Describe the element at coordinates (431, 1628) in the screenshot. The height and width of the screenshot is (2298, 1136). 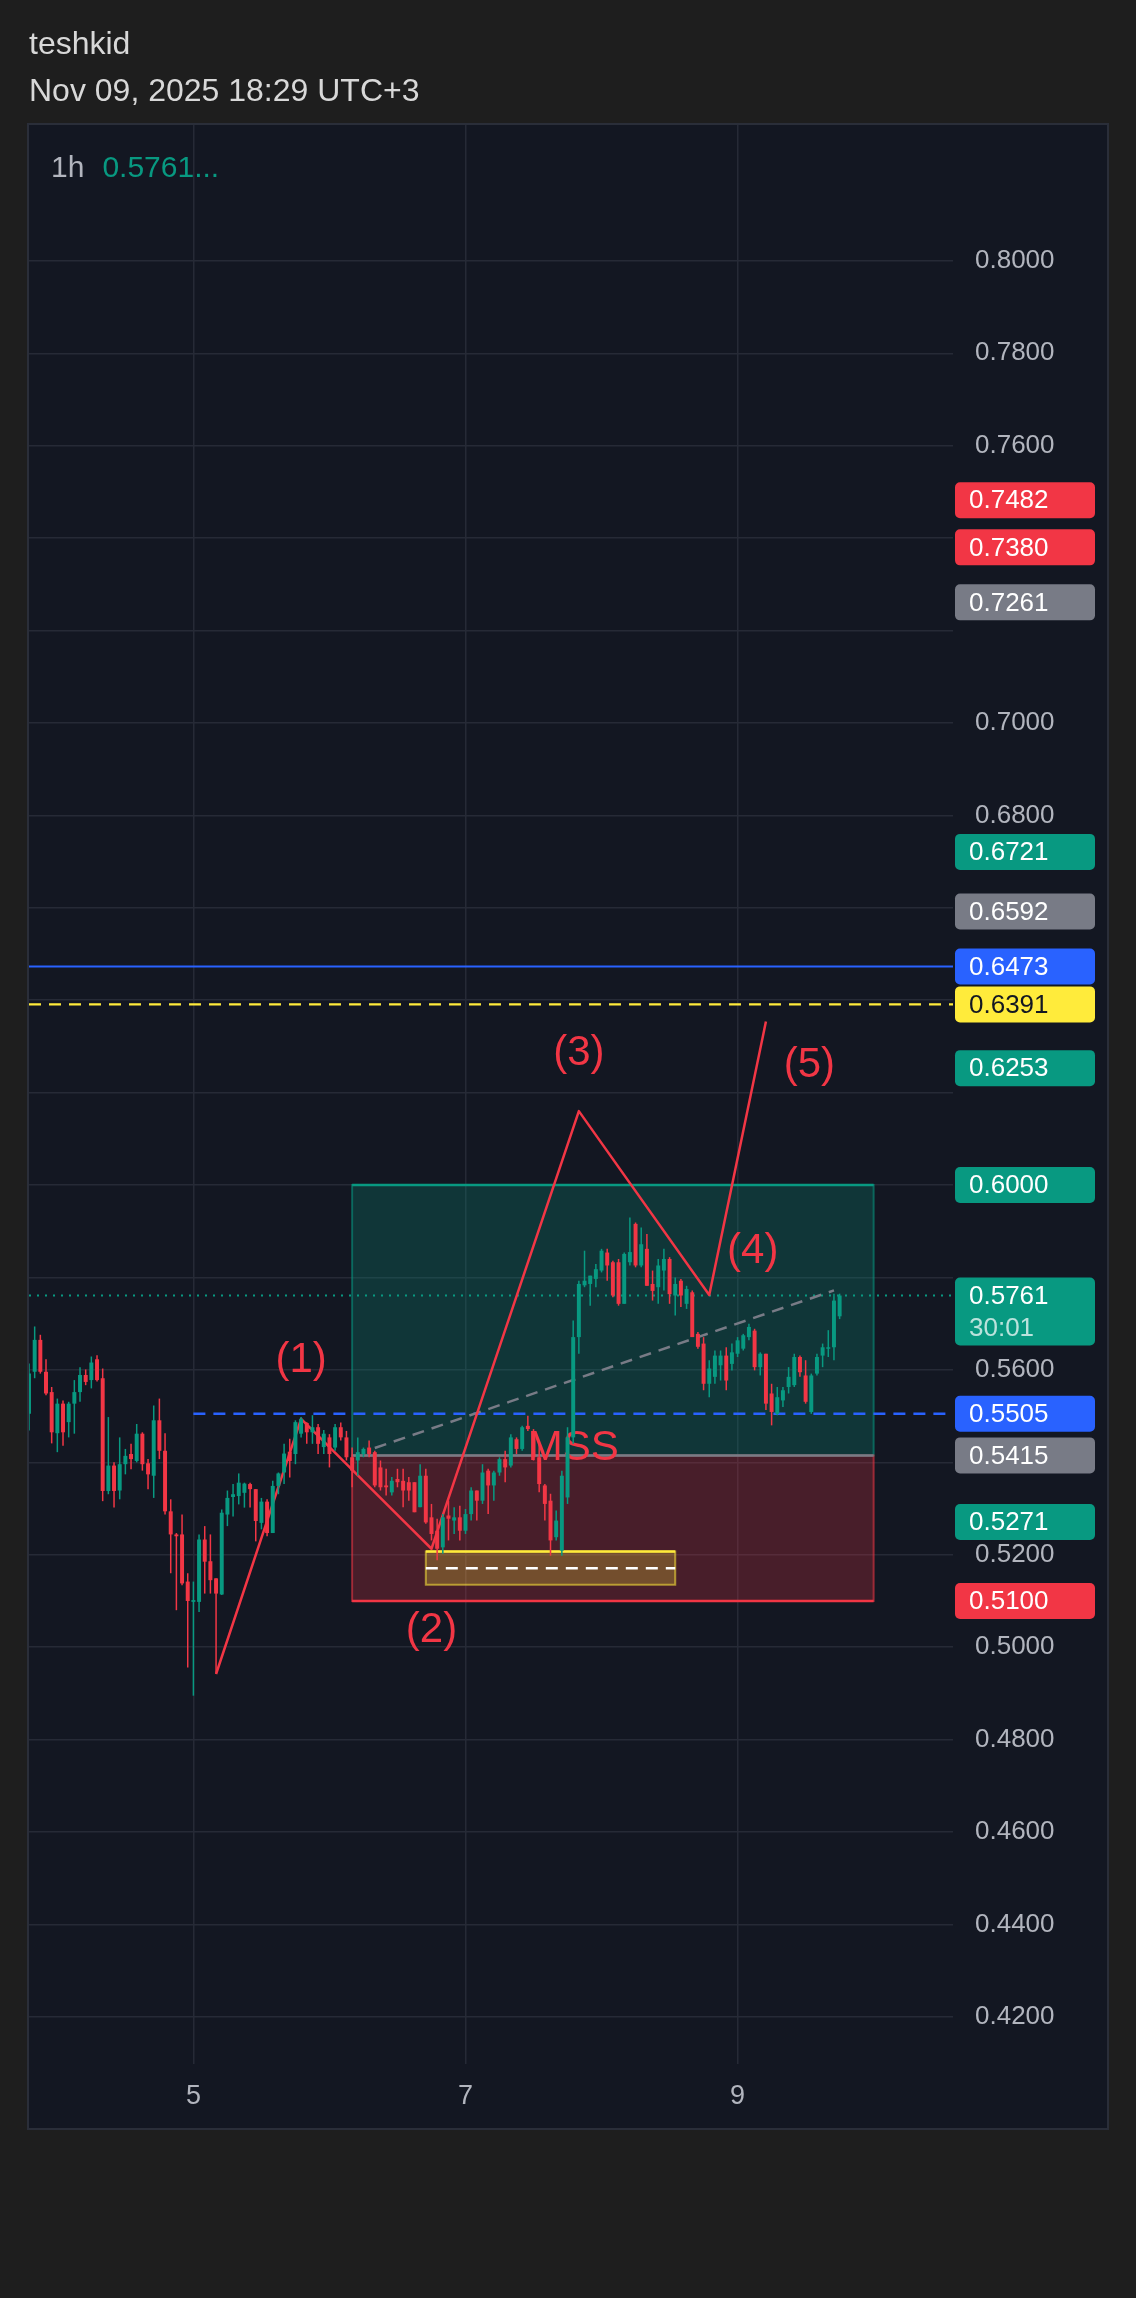
I see `annotation: (2)` at that location.